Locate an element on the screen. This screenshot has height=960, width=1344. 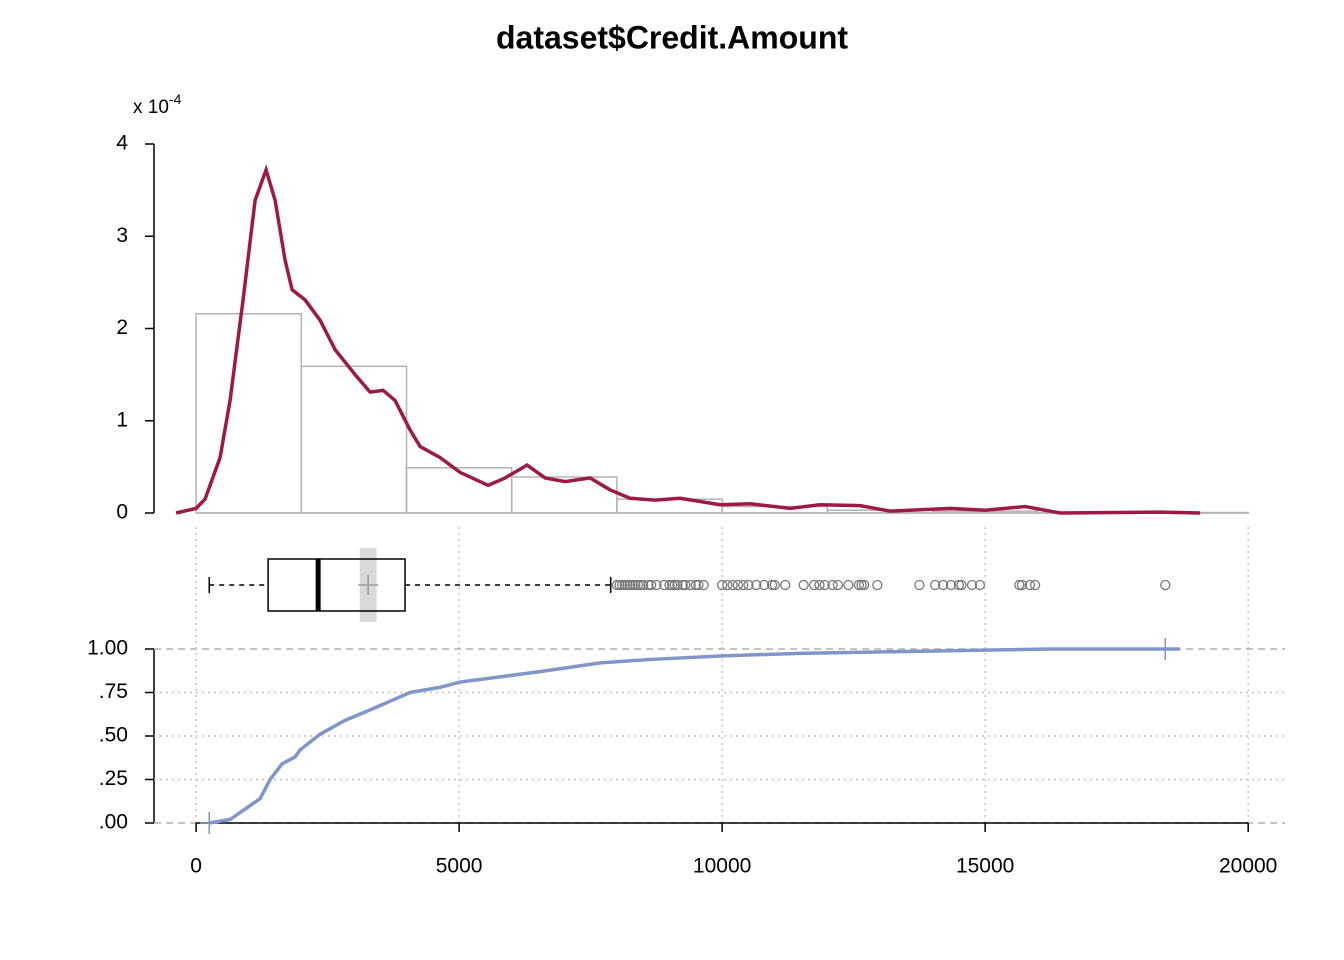
y-tick-label: 1 is located at coordinates (122, 419).